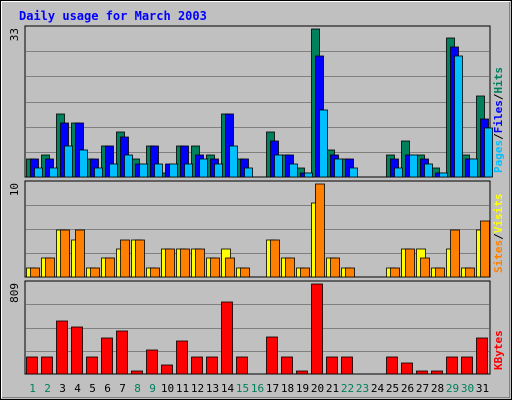 Image resolution: width=512 pixels, height=400 pixels. I want to click on x-tick-label-day-10: 10, so click(167, 388).